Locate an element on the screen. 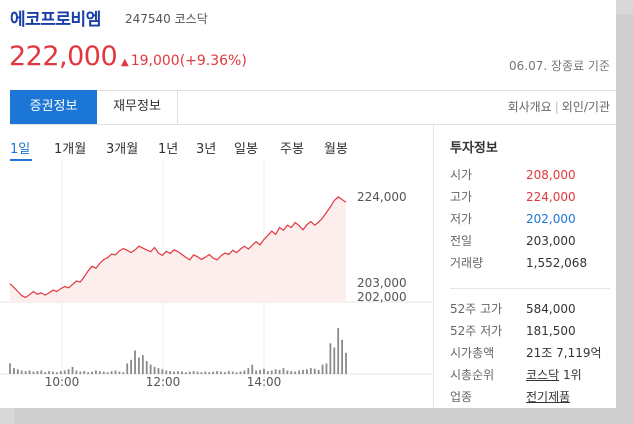  company-overview-link: 회사개요 is located at coordinates (529, 107).